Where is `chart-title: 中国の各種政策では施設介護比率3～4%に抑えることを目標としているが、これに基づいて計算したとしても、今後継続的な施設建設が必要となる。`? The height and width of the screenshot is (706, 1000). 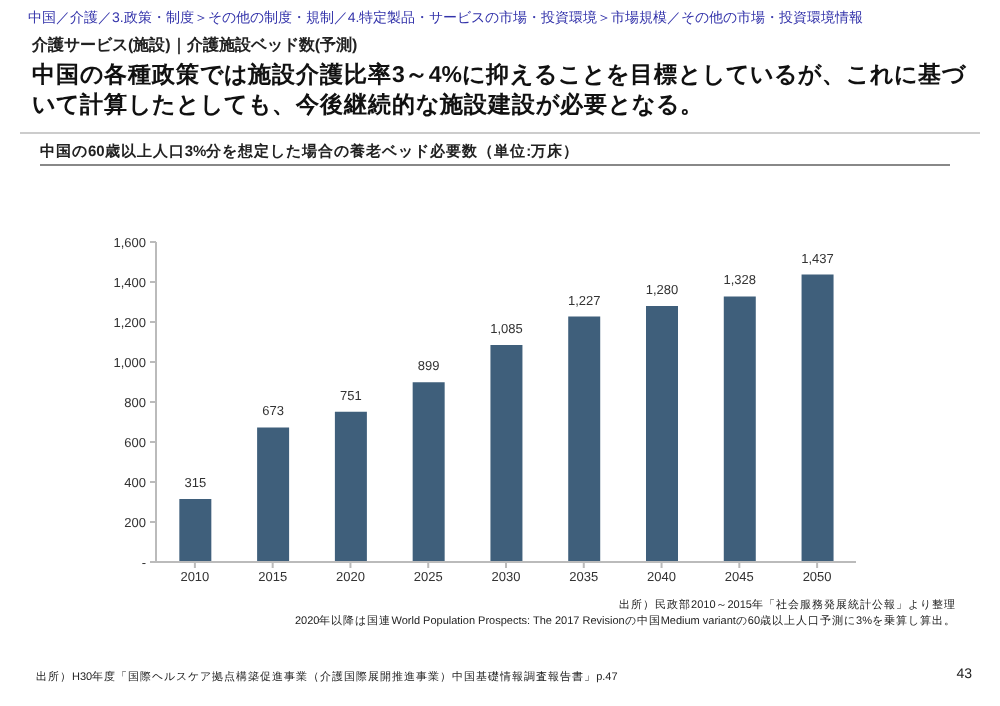
chart-title: 中国の各種政策では施設介護比率3～4%に抑えることを目標としているが、これに基づいて計算したとしても、今後継続的な施設建設が必要となる。 is located at coordinates (500, 92).